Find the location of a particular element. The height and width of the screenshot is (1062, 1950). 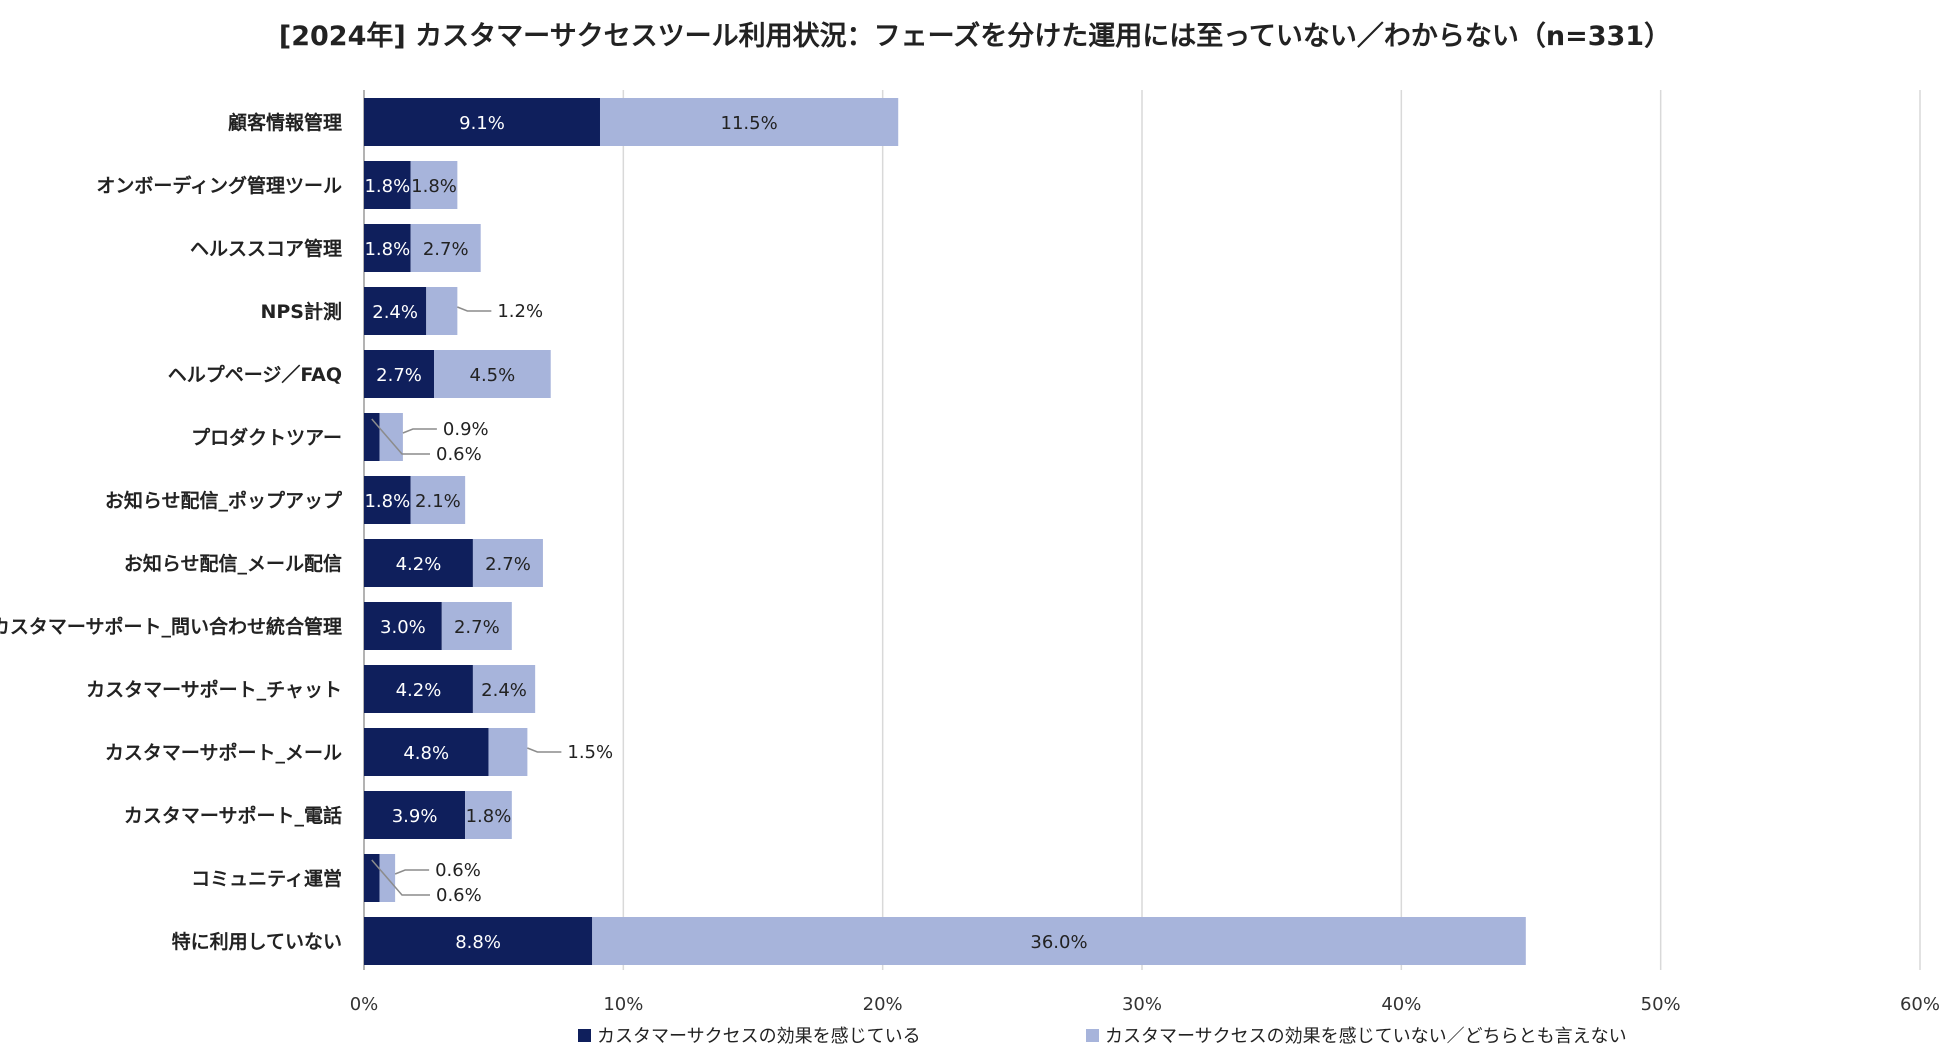

category-label: プロダクトツアー is located at coordinates (266, 437).